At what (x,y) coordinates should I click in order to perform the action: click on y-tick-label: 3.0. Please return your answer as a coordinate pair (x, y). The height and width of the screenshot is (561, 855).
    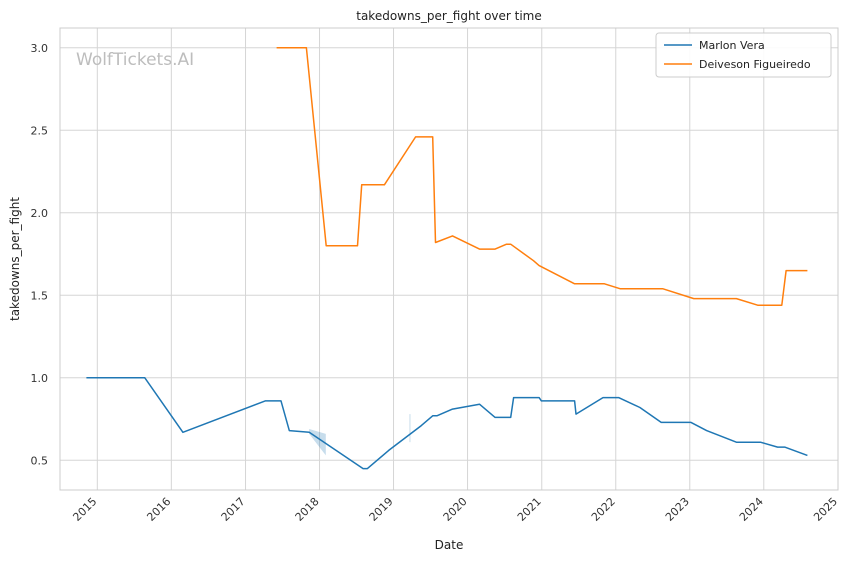
    Looking at the image, I should click on (40, 48).